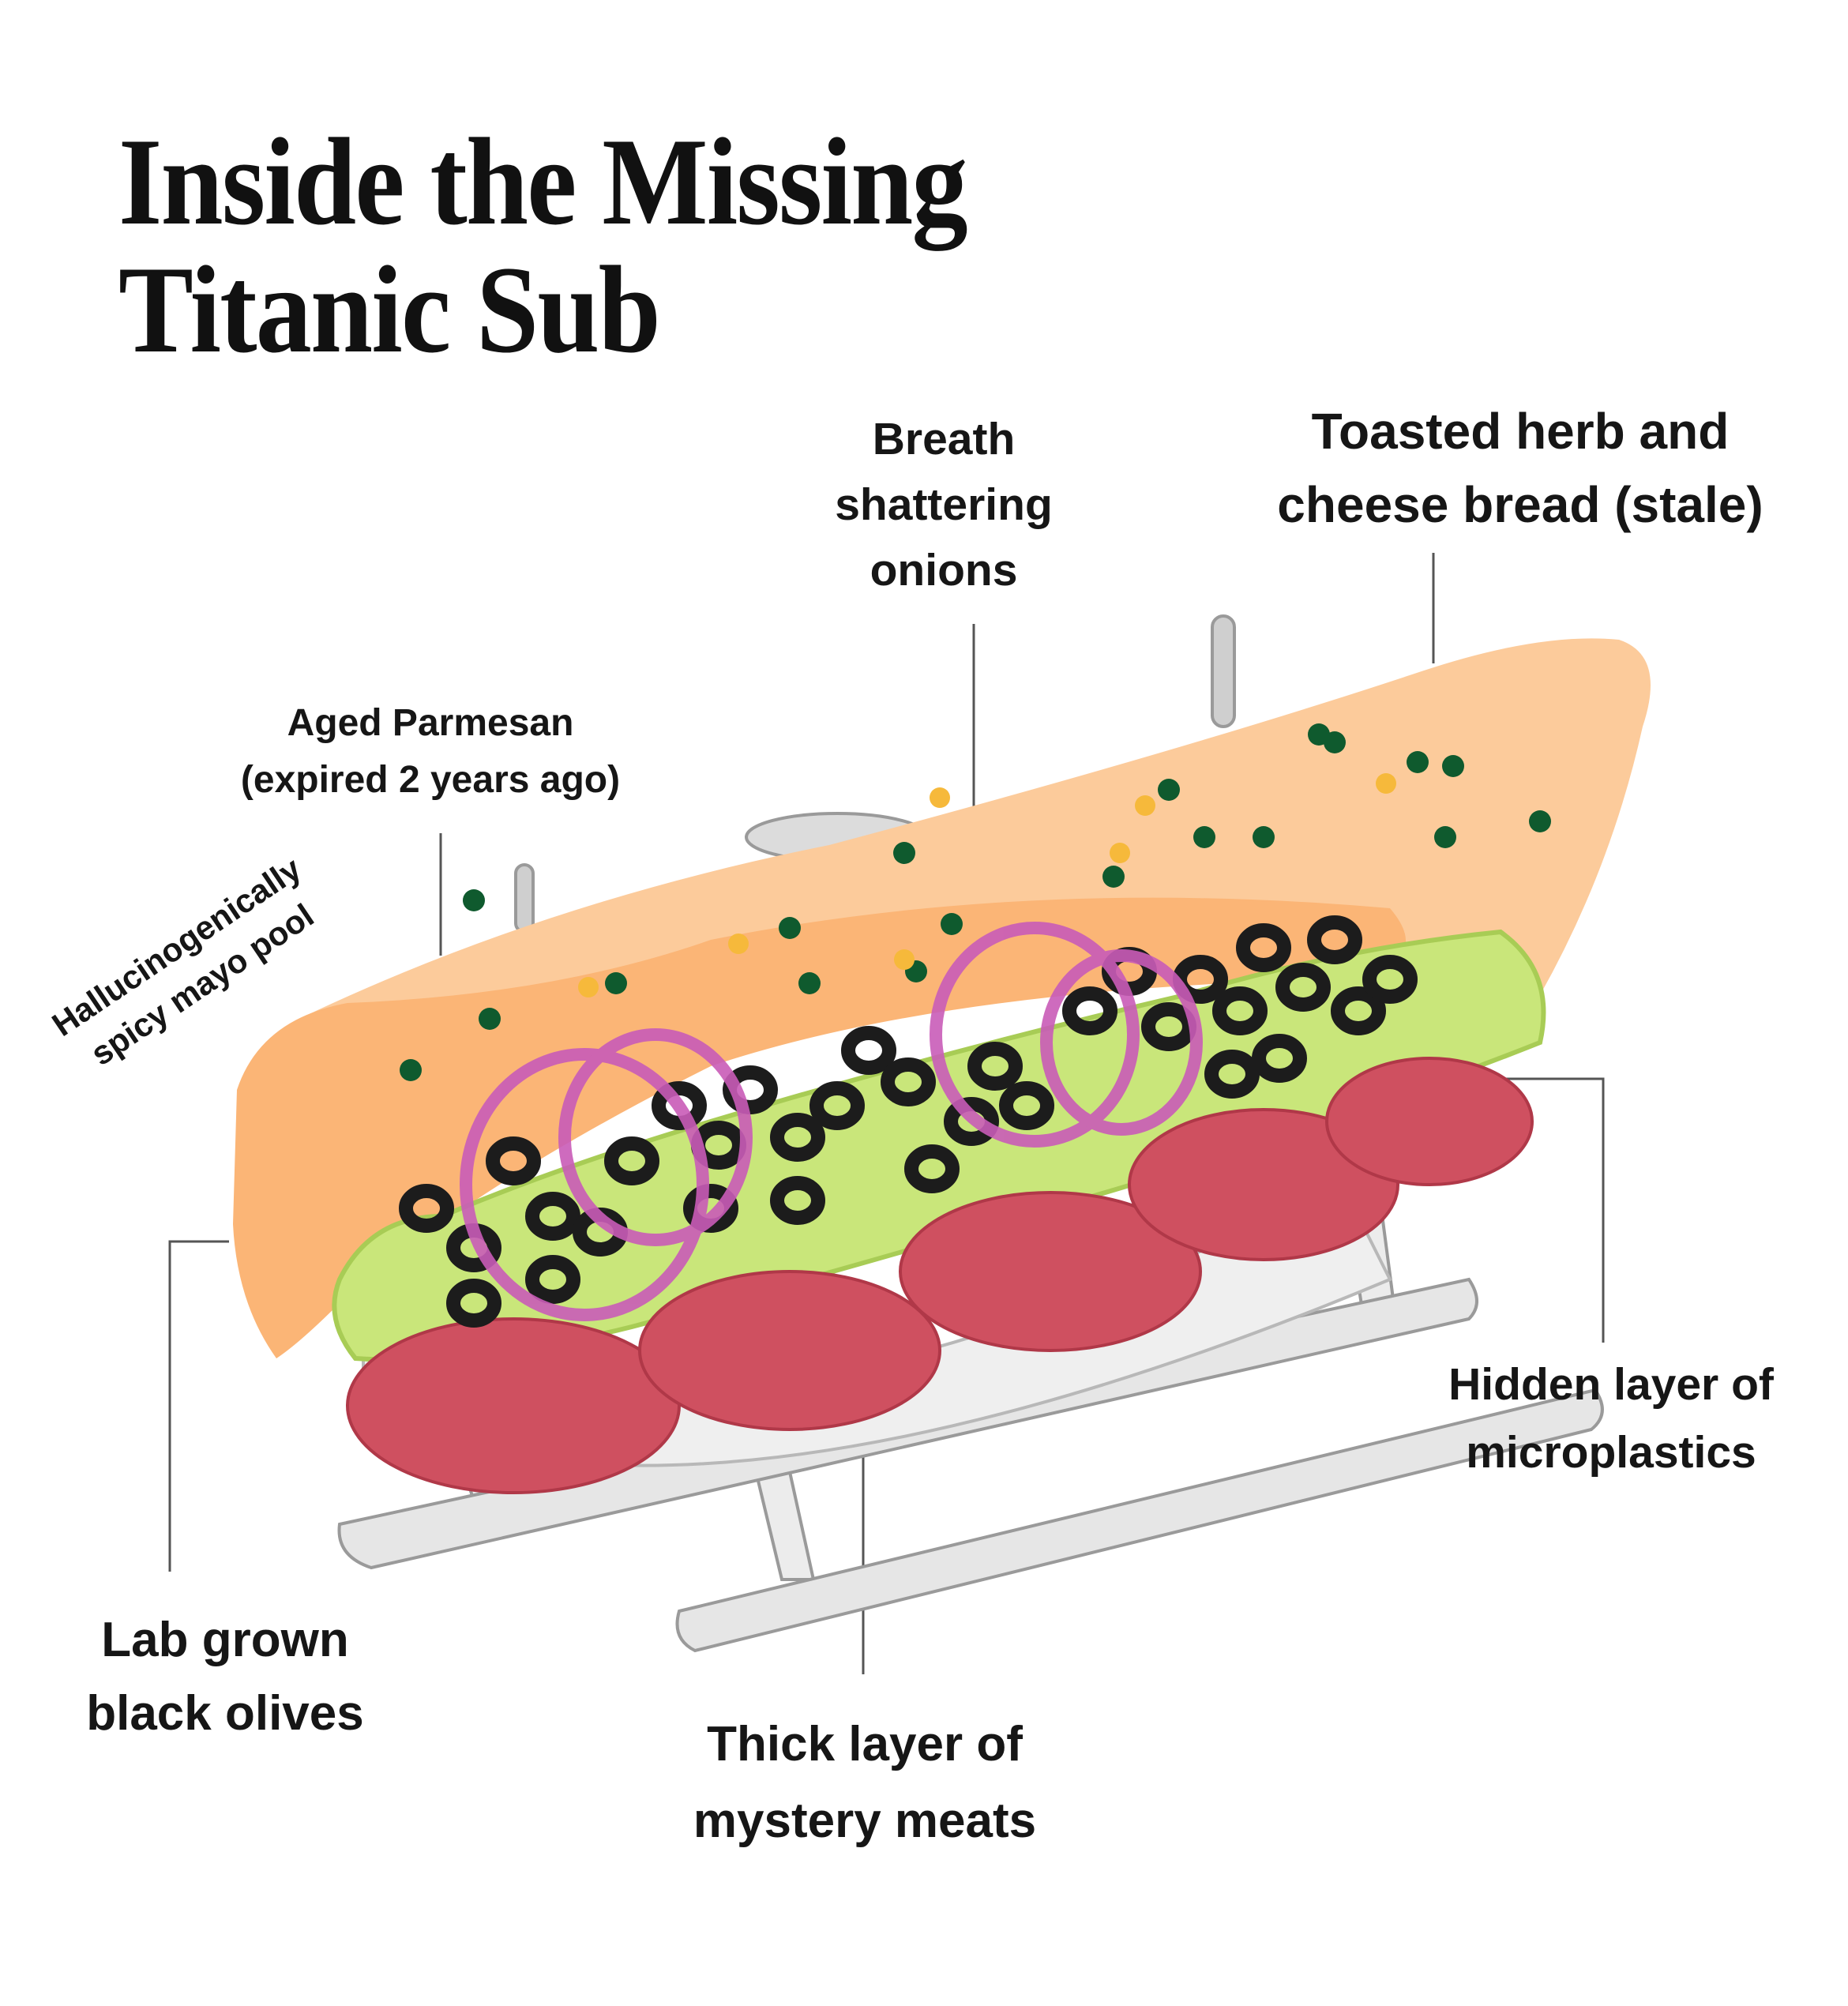 The image size is (1848, 2006). Describe the element at coordinates (430, 752) in the screenshot. I see `label-parmesan: Aged Parmesan (expired 2 years ago)` at that location.